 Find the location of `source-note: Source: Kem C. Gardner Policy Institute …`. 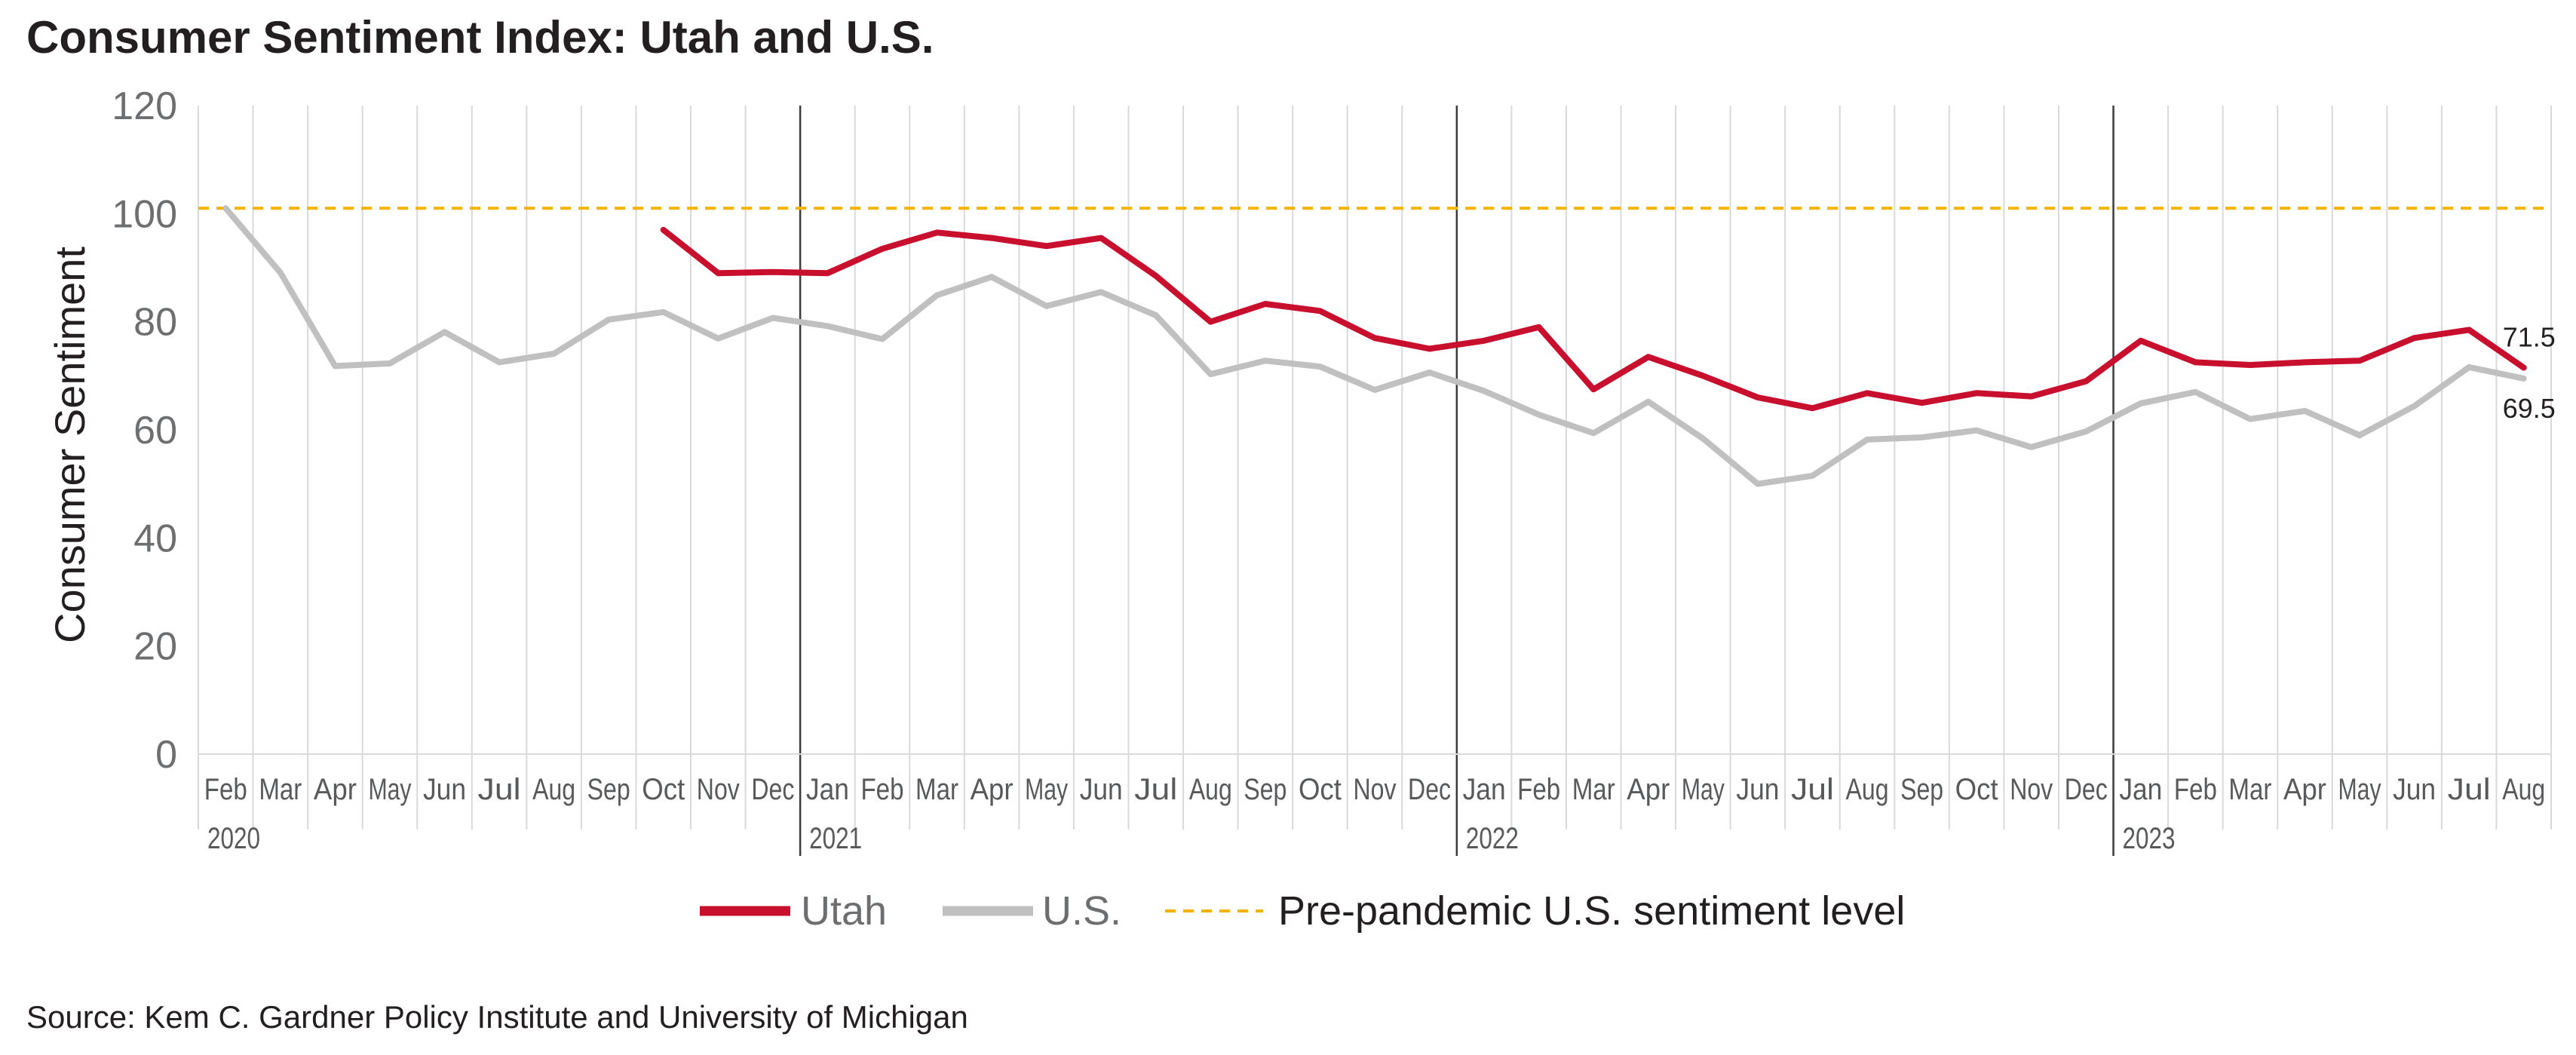

source-note: Source: Kem C. Gardner Policy Institute … is located at coordinates (497, 1017).